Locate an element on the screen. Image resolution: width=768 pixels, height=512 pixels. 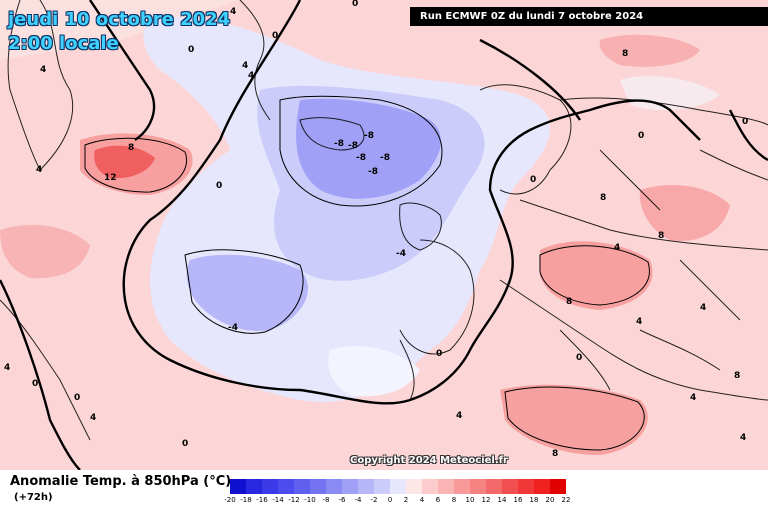
forecast-date: jeudi 10 octobre 2024 is located at coordinates (119, 19).